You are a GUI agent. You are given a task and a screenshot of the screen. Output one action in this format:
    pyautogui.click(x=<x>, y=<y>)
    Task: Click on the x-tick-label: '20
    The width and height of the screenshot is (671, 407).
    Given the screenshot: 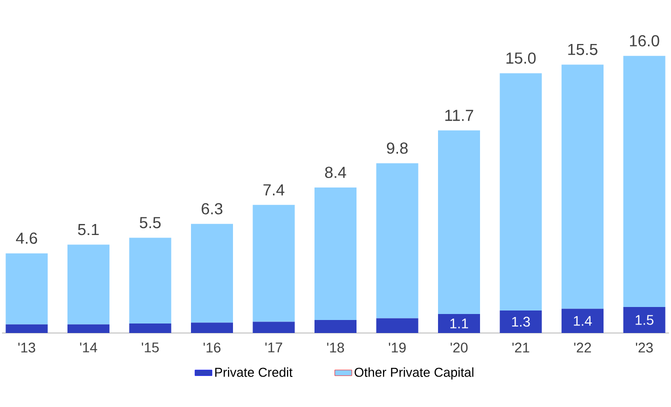 What is the action you would take?
    pyautogui.click(x=459, y=347)
    